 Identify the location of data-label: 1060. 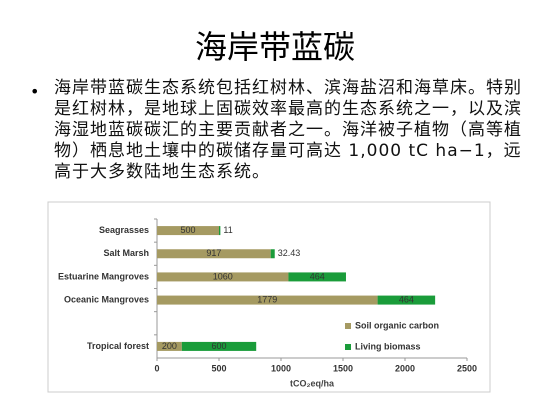
(223, 276).